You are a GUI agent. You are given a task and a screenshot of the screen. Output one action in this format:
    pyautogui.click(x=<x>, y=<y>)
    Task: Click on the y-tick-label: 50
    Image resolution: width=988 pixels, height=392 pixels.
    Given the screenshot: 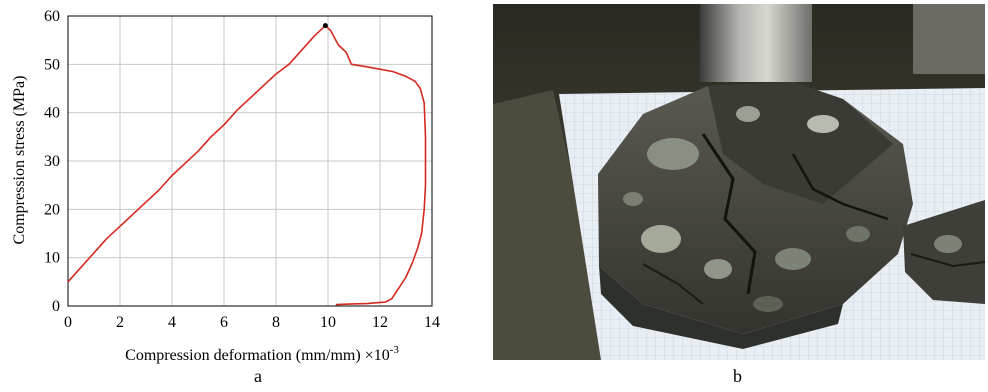 What is the action you would take?
    pyautogui.click(x=52, y=64)
    